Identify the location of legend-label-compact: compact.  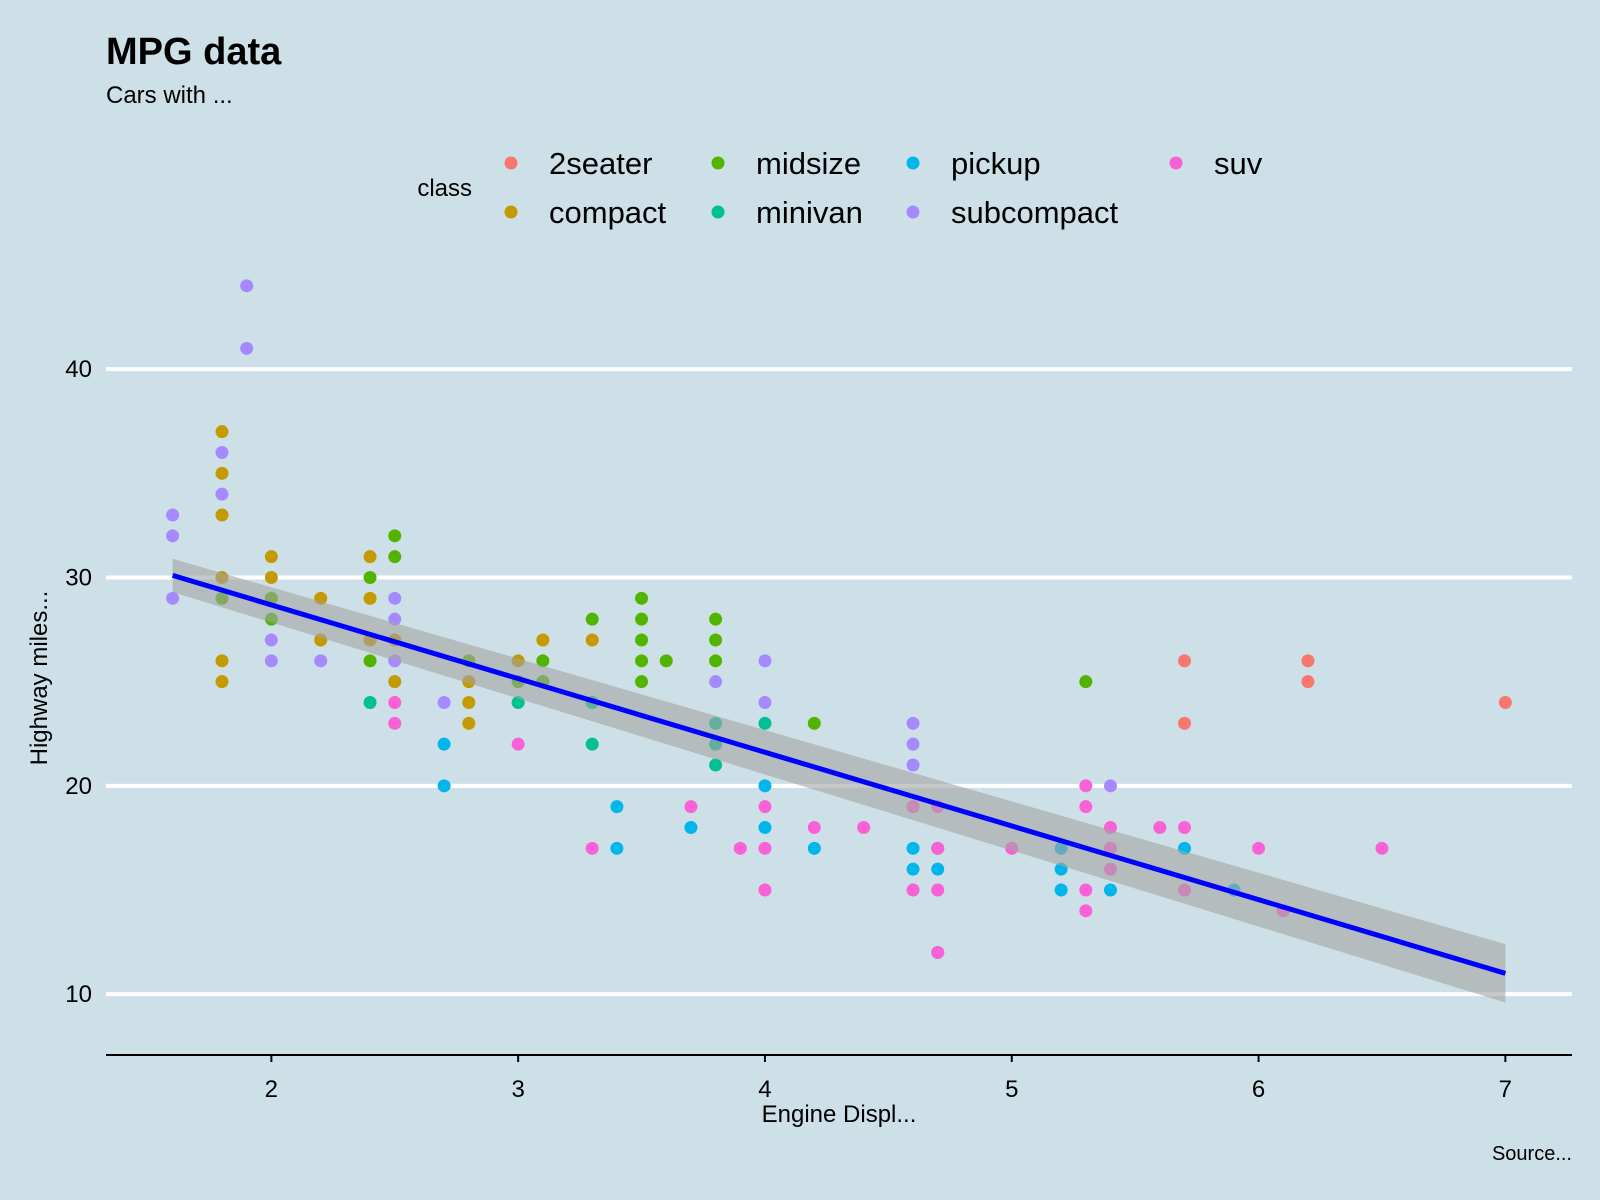
(608, 212).